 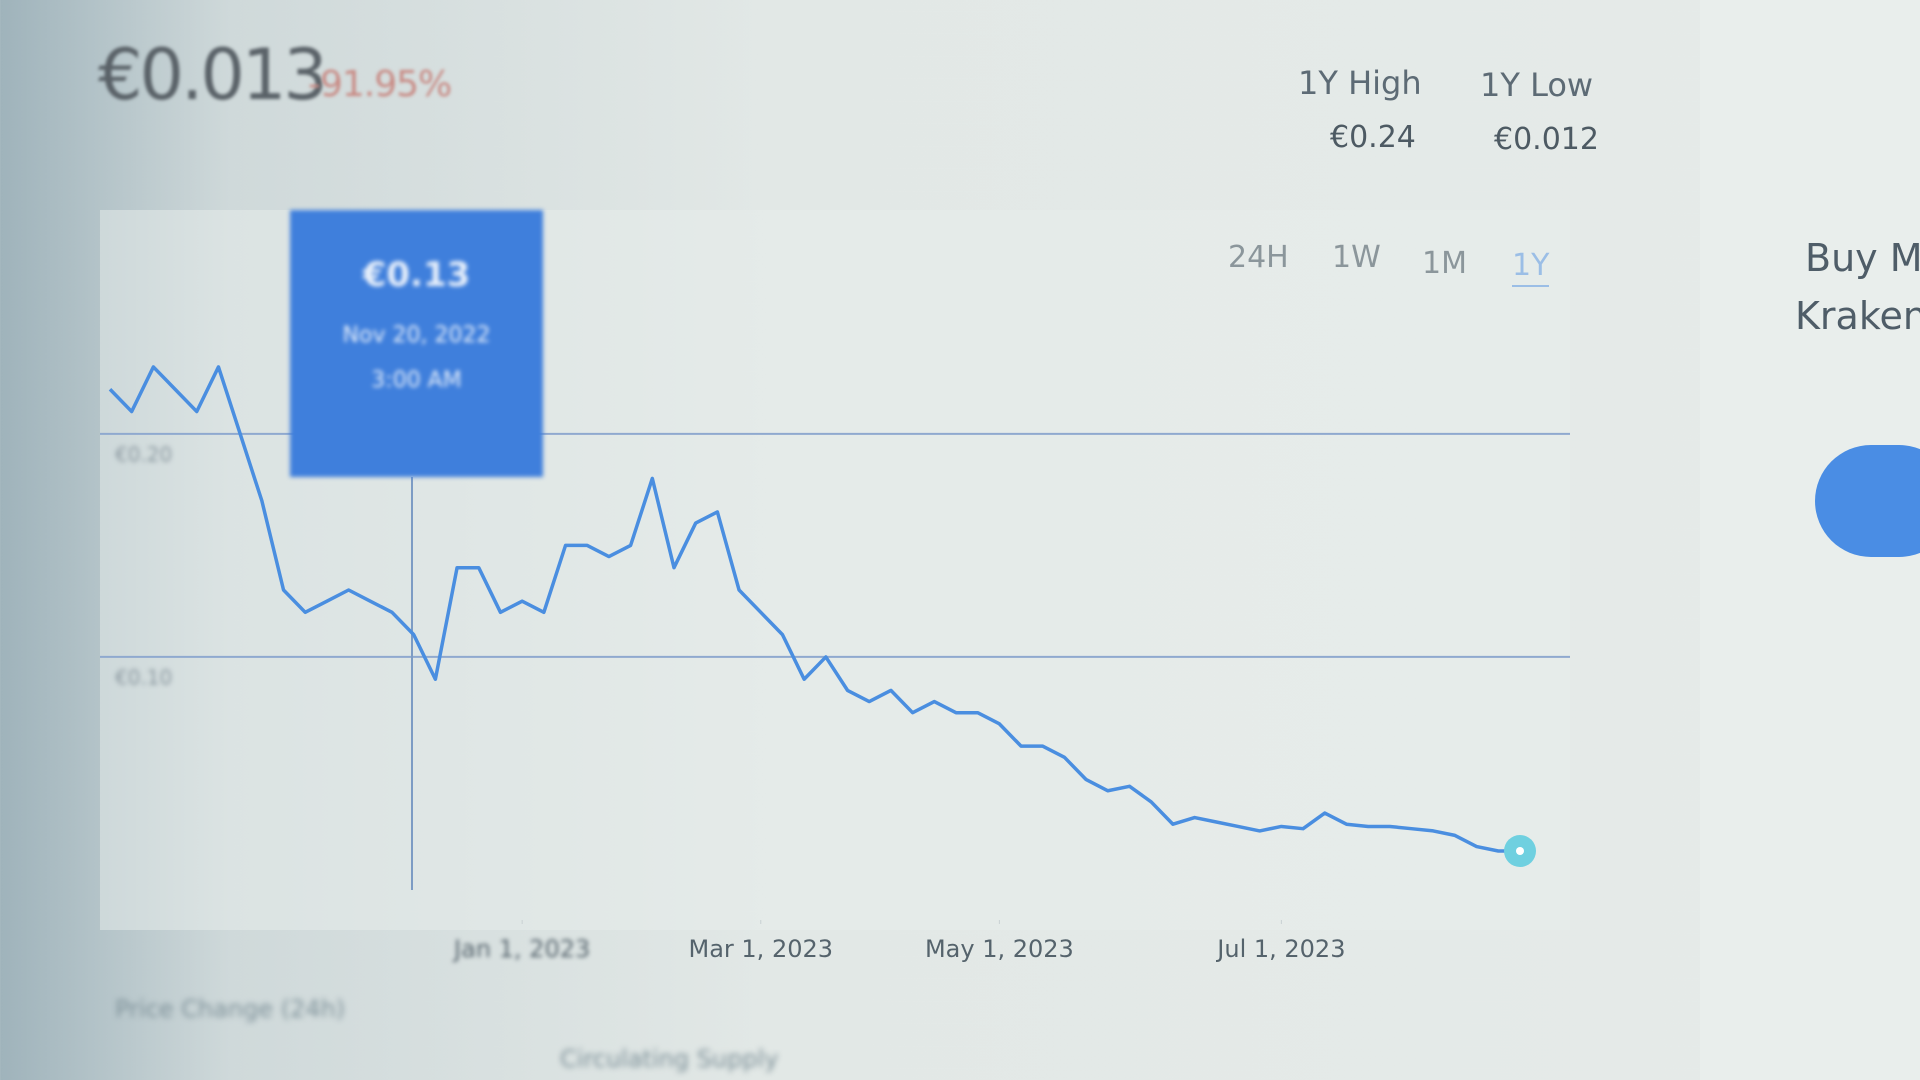 What do you see at coordinates (1862, 258) in the screenshot?
I see `sidebar-text: Buy M` at bounding box center [1862, 258].